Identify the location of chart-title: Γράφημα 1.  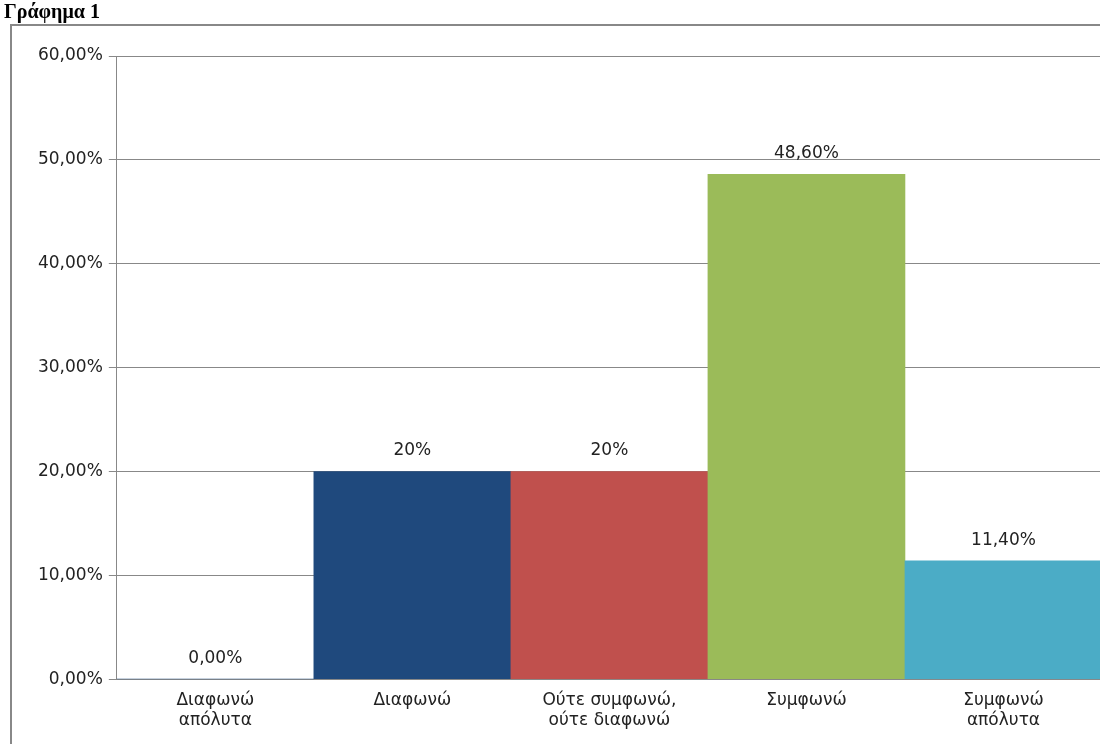
(52, 11).